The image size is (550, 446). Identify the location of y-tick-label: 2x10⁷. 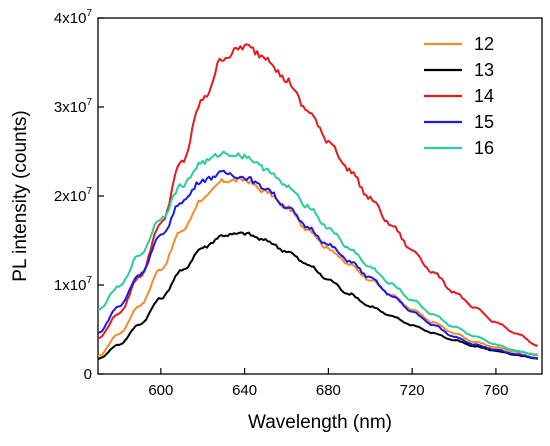
(73, 195).